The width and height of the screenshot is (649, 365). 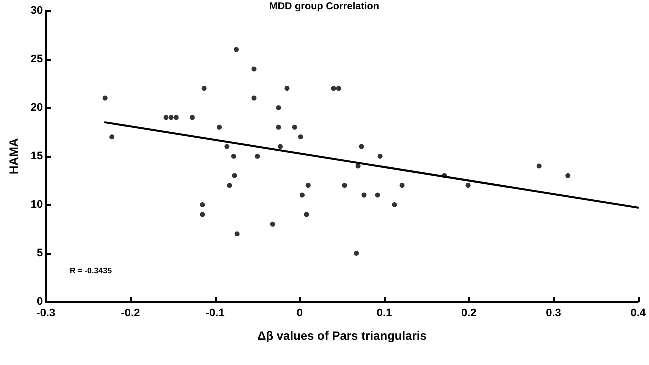 What do you see at coordinates (14, 156) in the screenshot?
I see `y-axis-title: HAMA` at bounding box center [14, 156].